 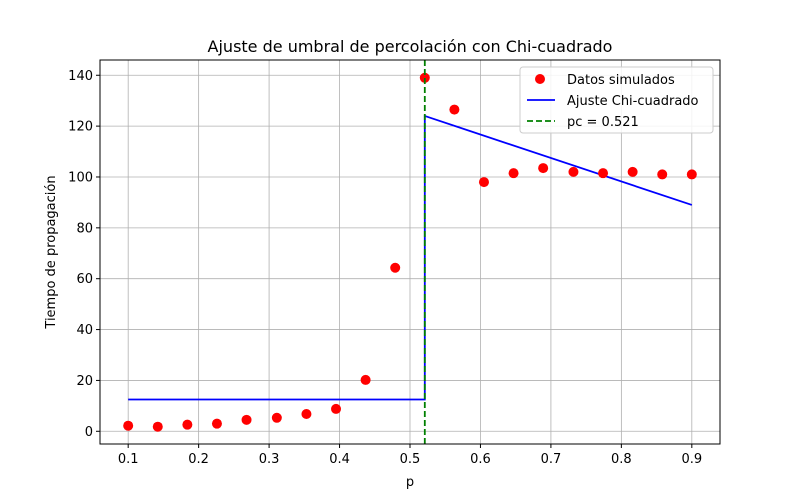 What do you see at coordinates (480, 459) in the screenshot?
I see `x-tick-label: 0.6` at bounding box center [480, 459].